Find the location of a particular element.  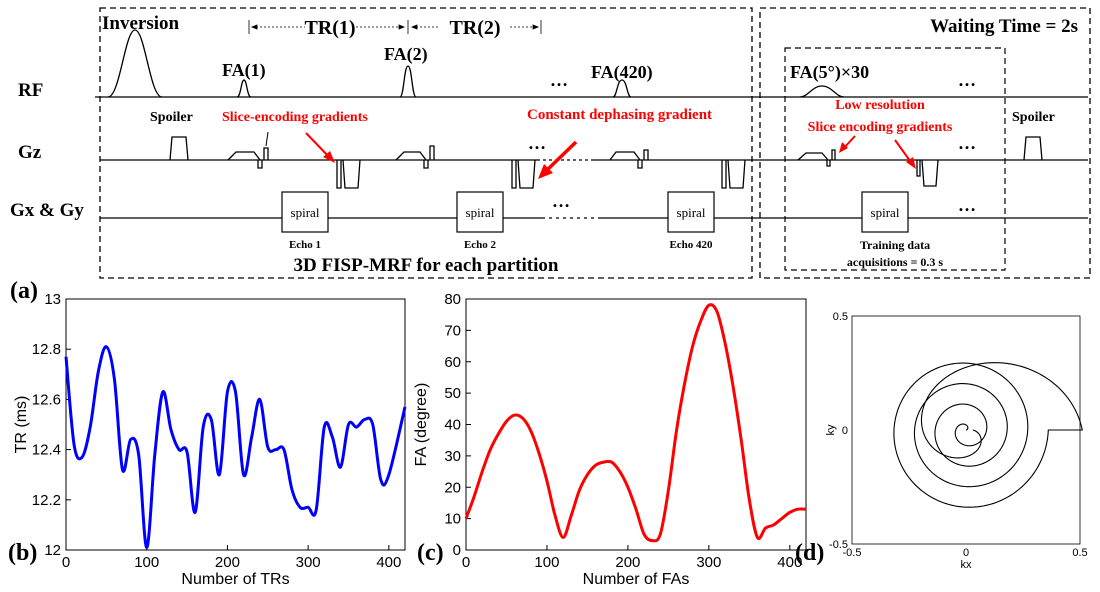

fa2-label: FA(2) is located at coordinates (406, 54).